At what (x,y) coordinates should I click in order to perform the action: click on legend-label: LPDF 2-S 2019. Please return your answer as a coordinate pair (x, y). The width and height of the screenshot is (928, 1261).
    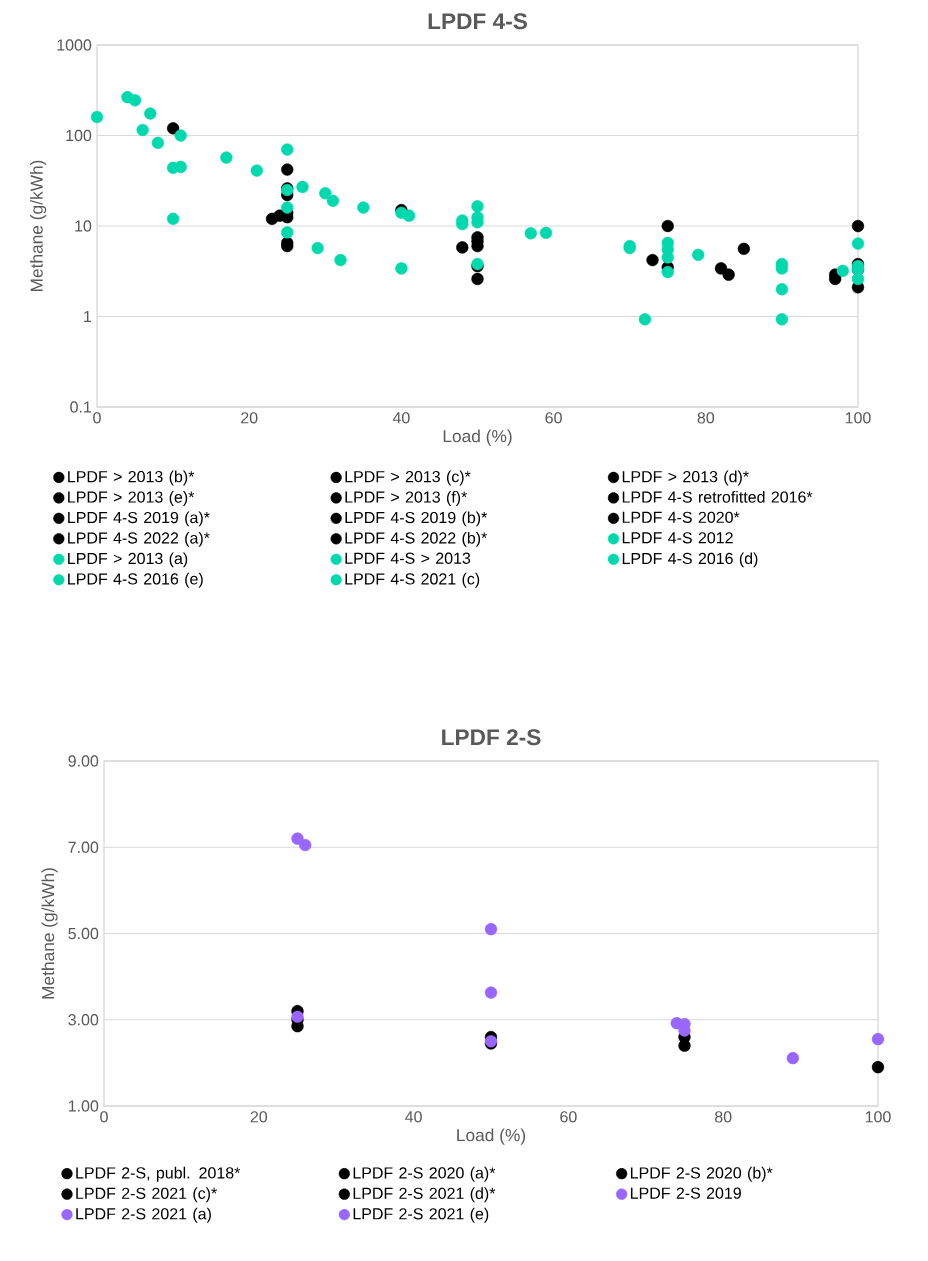
    Looking at the image, I should click on (685, 1193).